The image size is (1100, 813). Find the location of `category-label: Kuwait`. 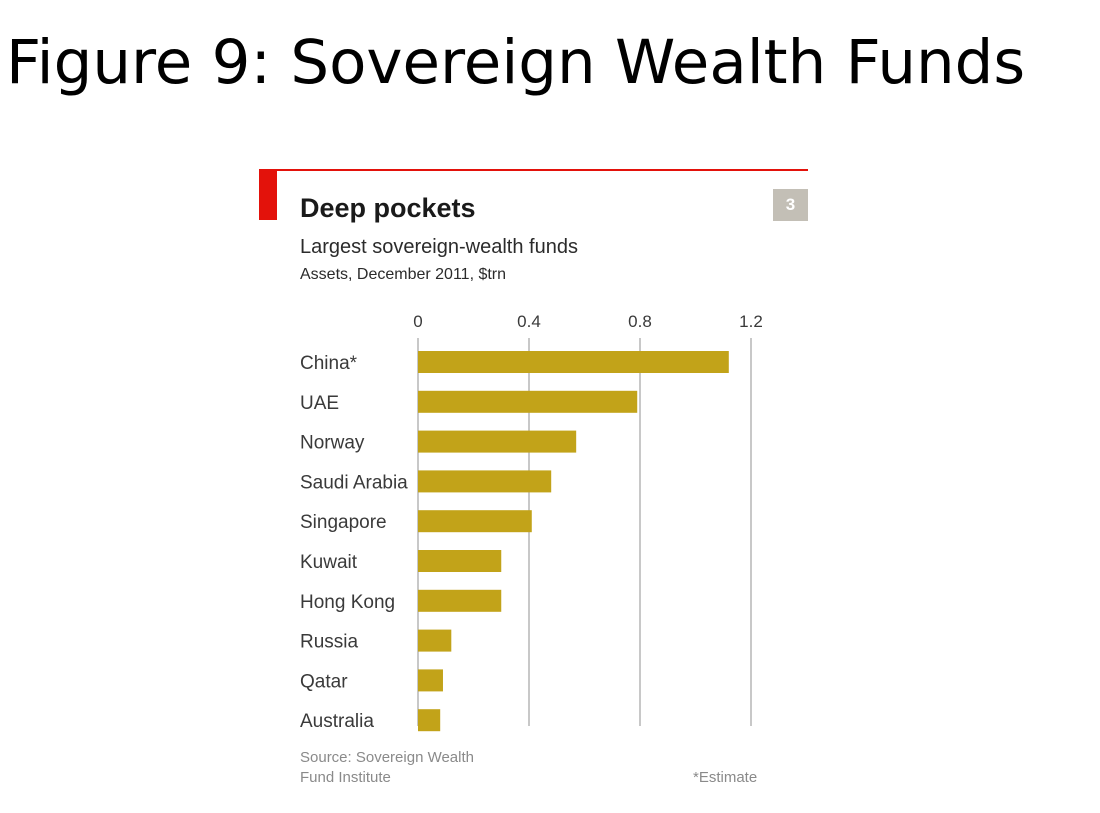

category-label: Kuwait is located at coordinates (329, 562).